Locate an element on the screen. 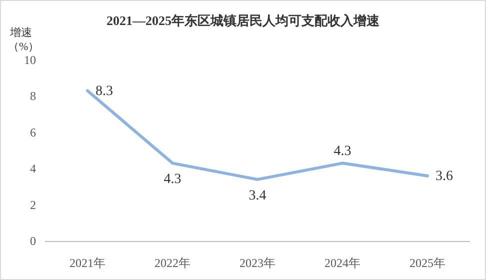 This screenshot has height=280, width=486. data-label: 3.6 is located at coordinates (444, 176).